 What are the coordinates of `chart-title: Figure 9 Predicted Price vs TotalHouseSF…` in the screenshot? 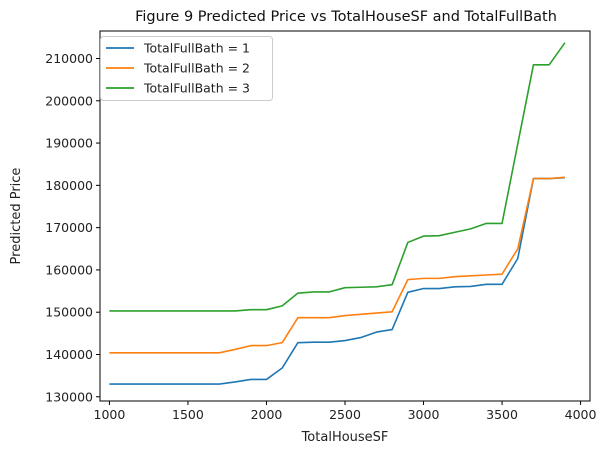 It's located at (346, 17).